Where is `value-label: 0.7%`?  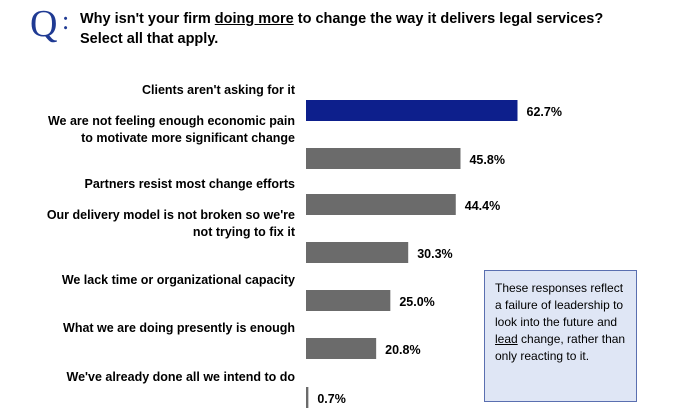 value-label: 0.7% is located at coordinates (331, 399).